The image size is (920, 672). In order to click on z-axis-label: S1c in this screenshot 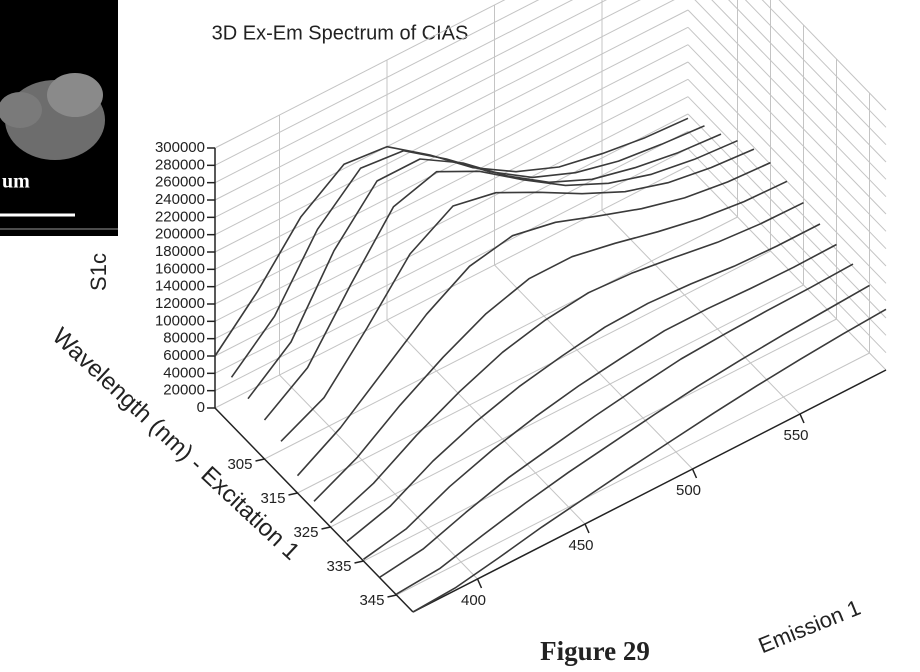, I will do `click(98, 272)`.